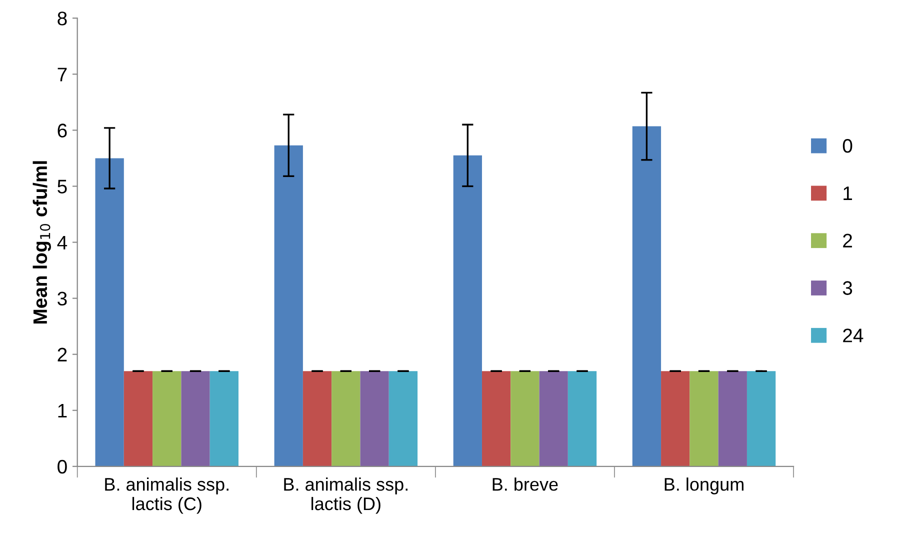 The width and height of the screenshot is (910, 550). Describe the element at coordinates (847, 288) in the screenshot. I see `legend-label: 3` at that location.